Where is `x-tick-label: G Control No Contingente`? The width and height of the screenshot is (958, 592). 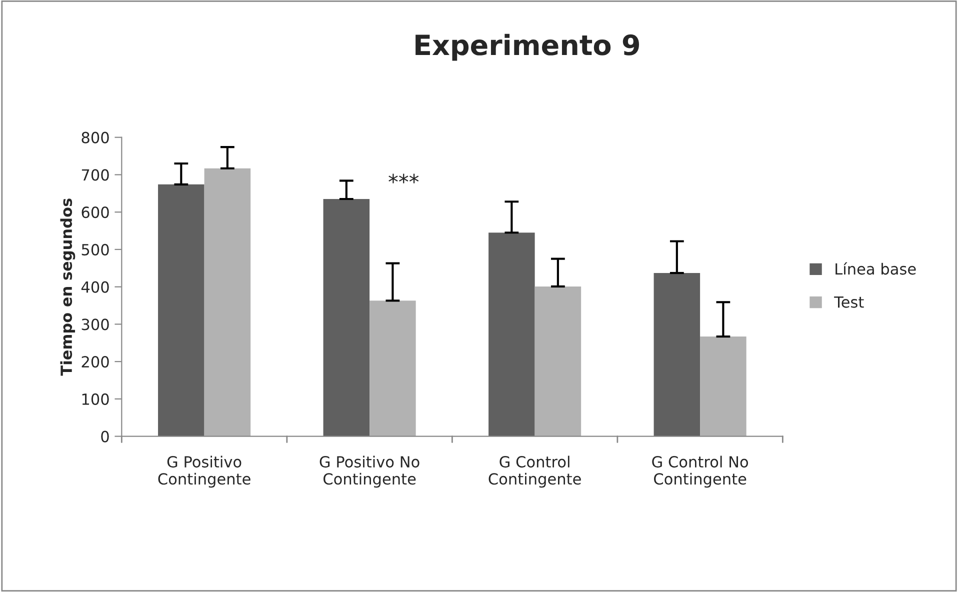 x-tick-label: G Control No Contingente is located at coordinates (700, 472).